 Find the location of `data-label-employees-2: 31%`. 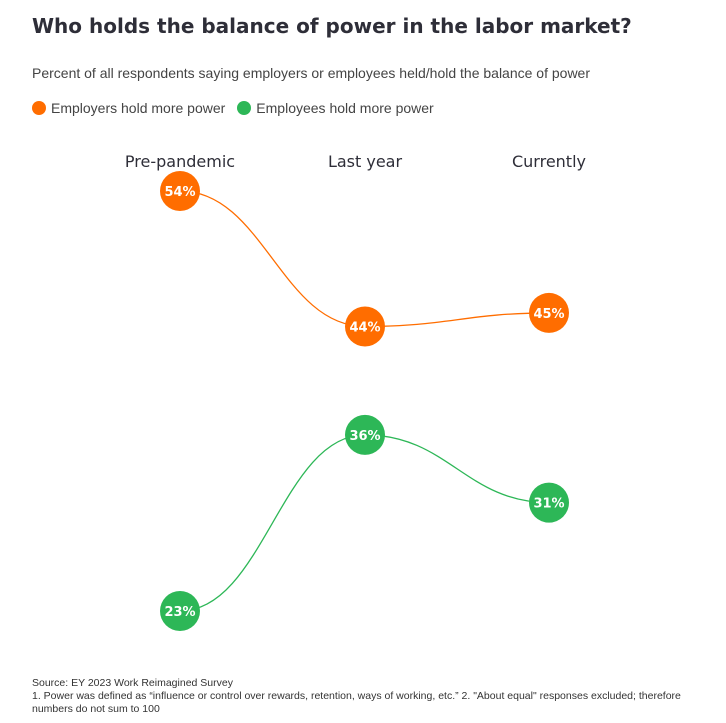

data-label-employees-2: 31% is located at coordinates (548, 504).